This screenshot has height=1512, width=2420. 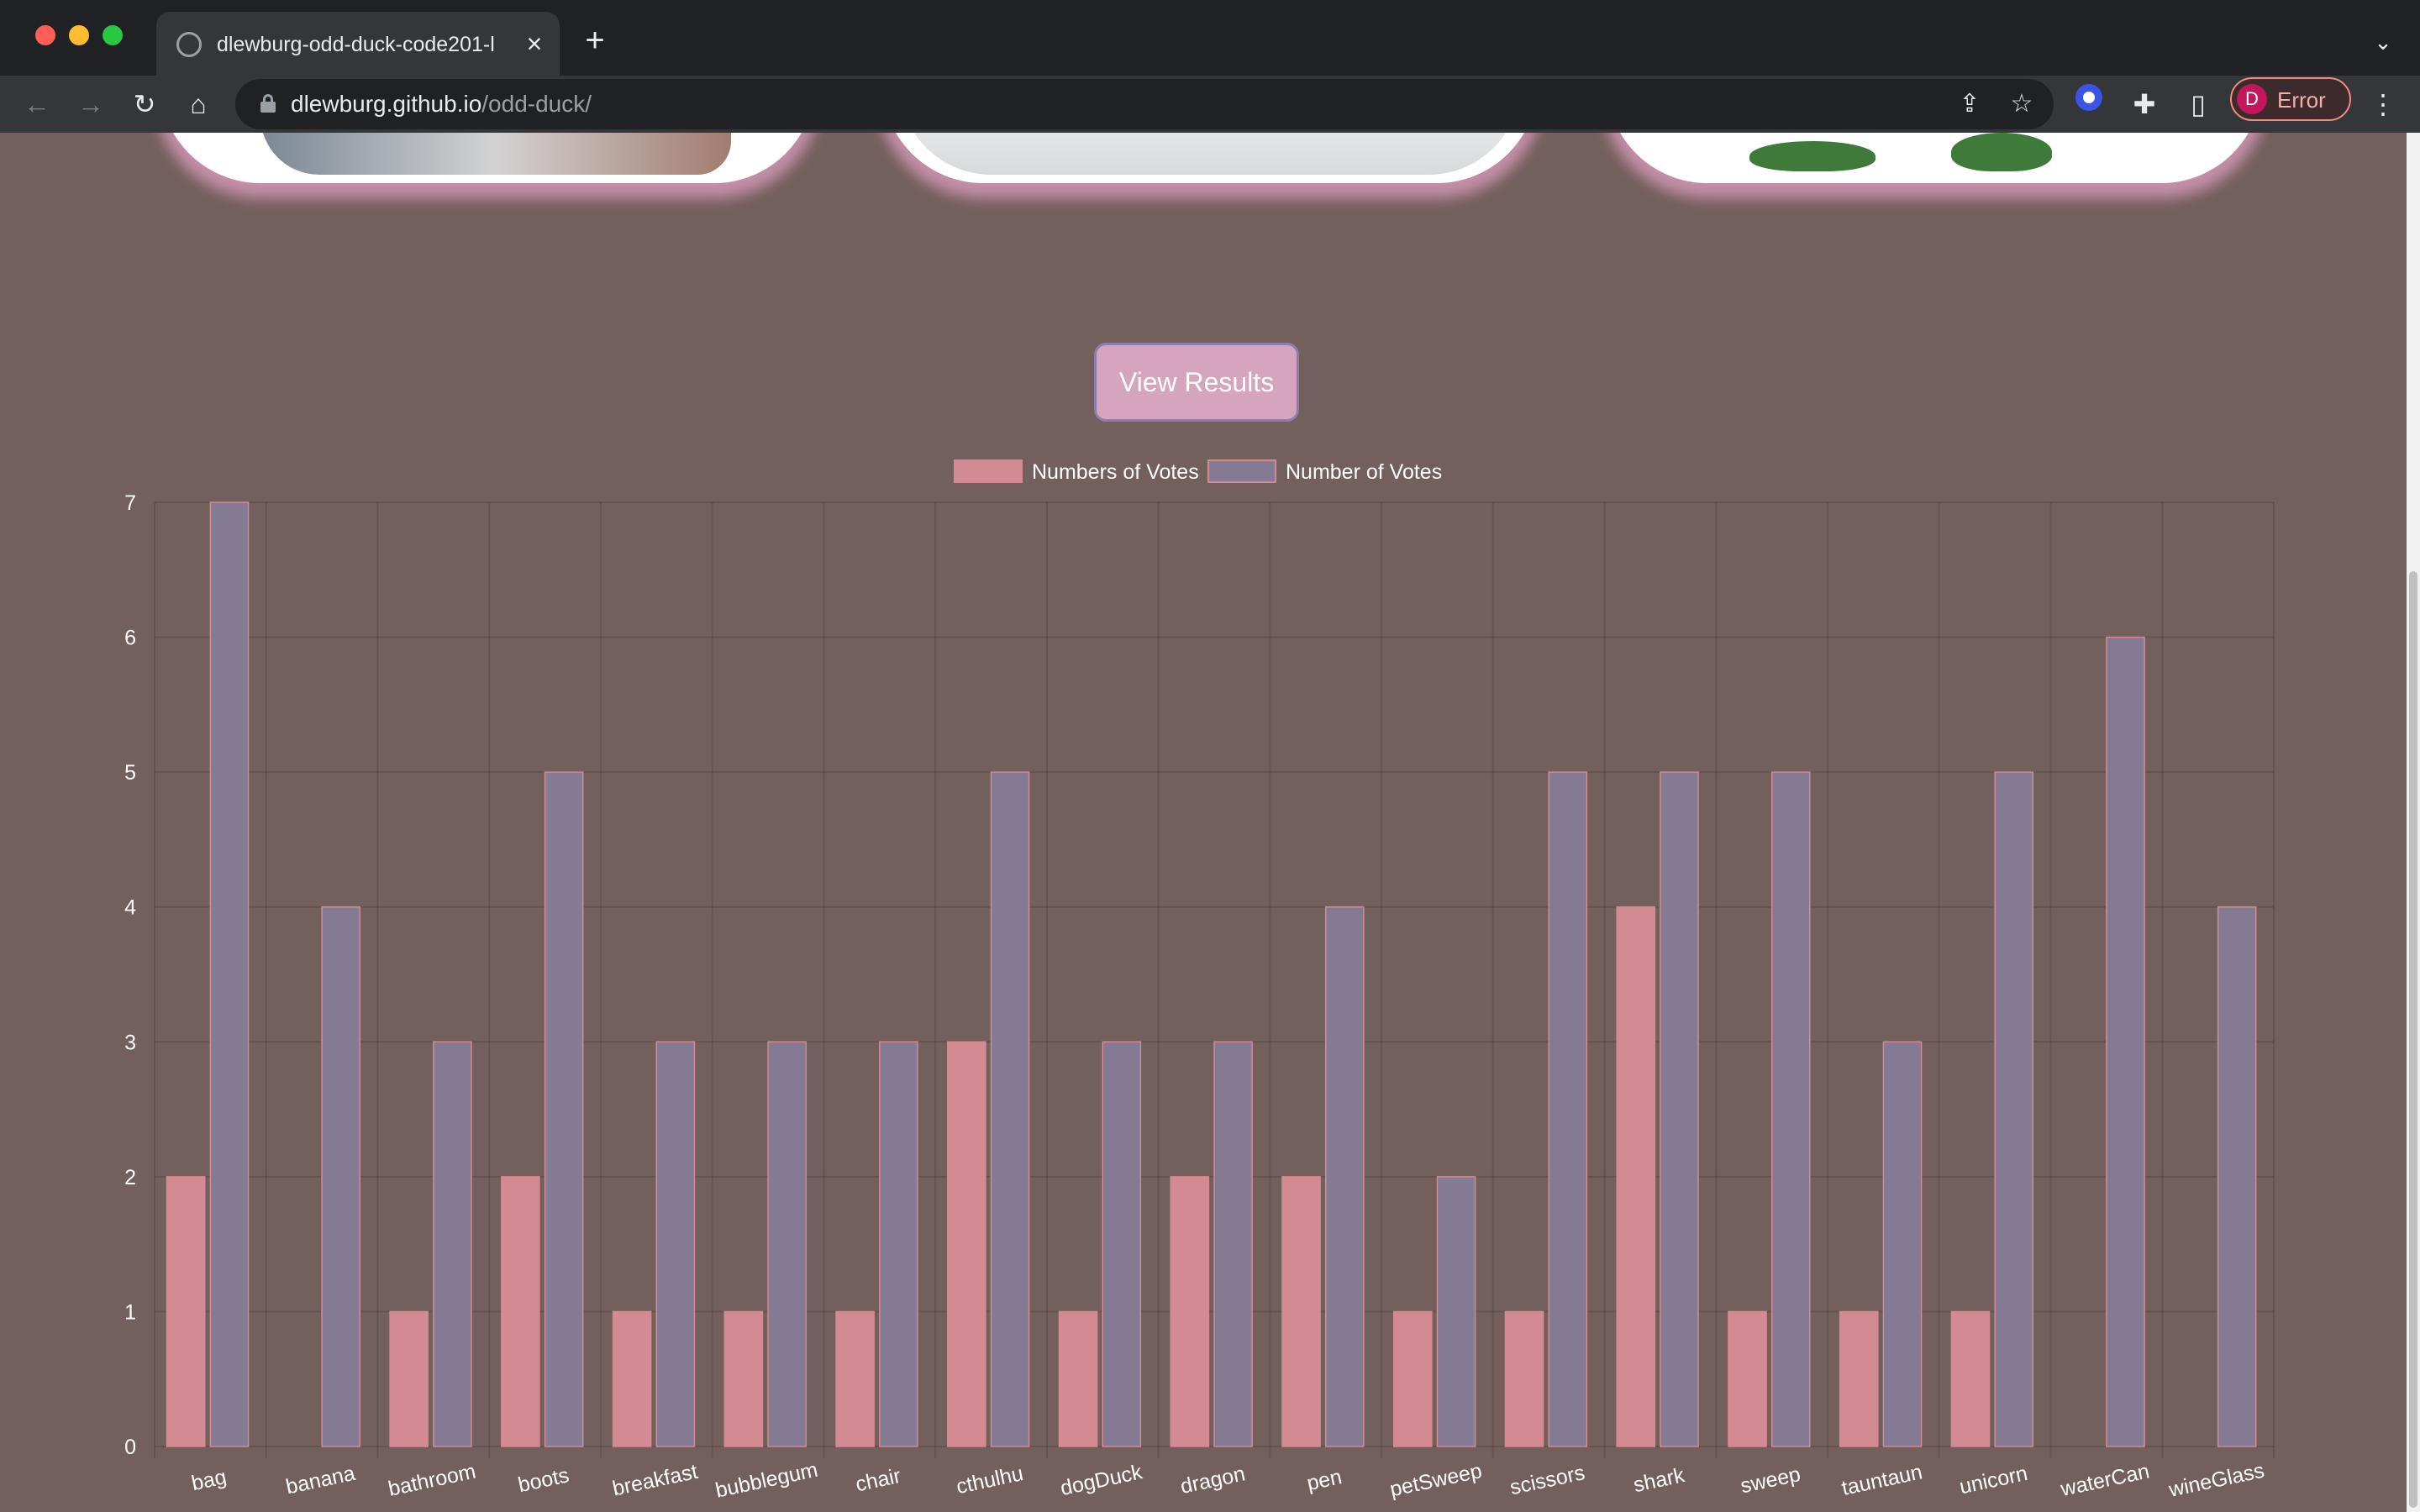 I want to click on new-tab-icon: +, so click(x=595, y=40).